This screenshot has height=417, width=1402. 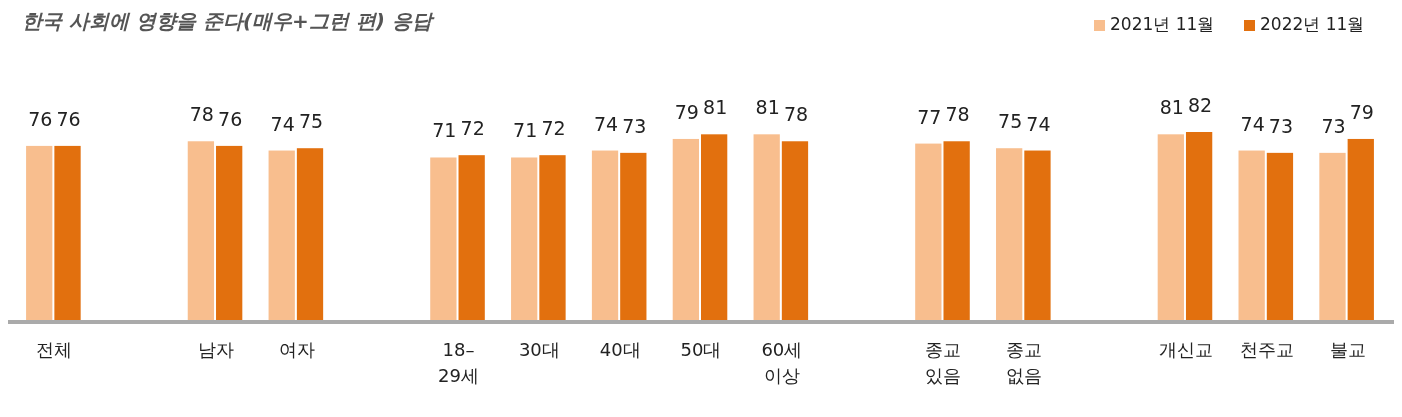 What do you see at coordinates (539, 349) in the screenshot?
I see `x-tick-label: 30대` at bounding box center [539, 349].